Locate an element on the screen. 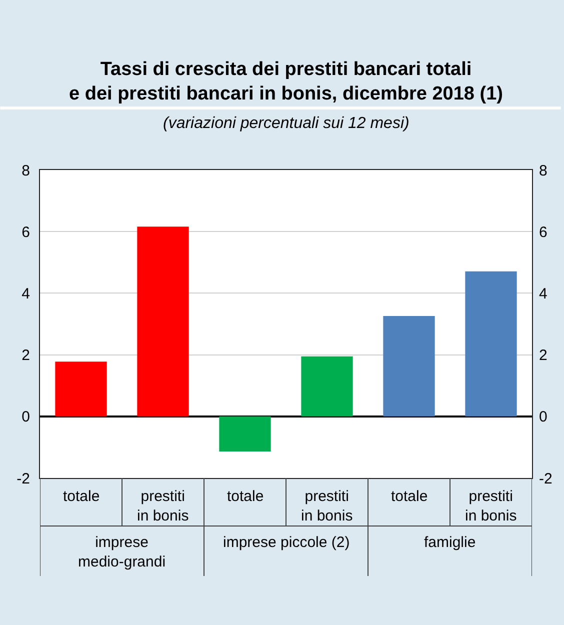 The height and width of the screenshot is (625, 564). y-tick-label: 2 is located at coordinates (26, 355).